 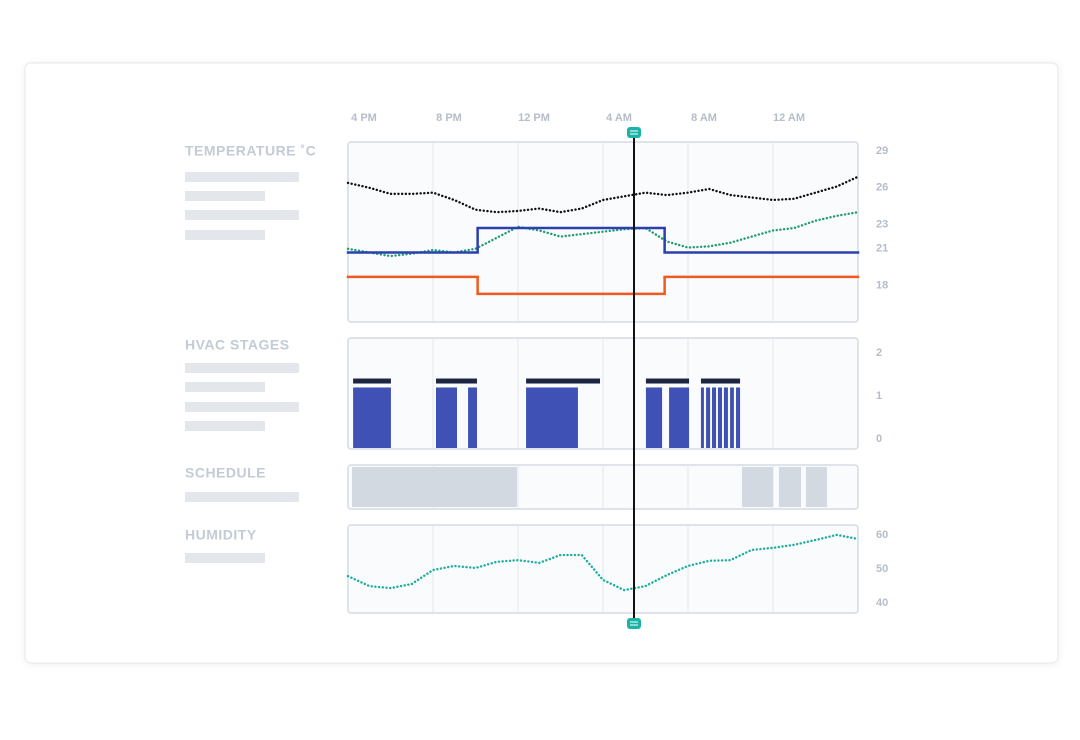 I want to click on x-tick-label: 12 PM, so click(x=534, y=118).